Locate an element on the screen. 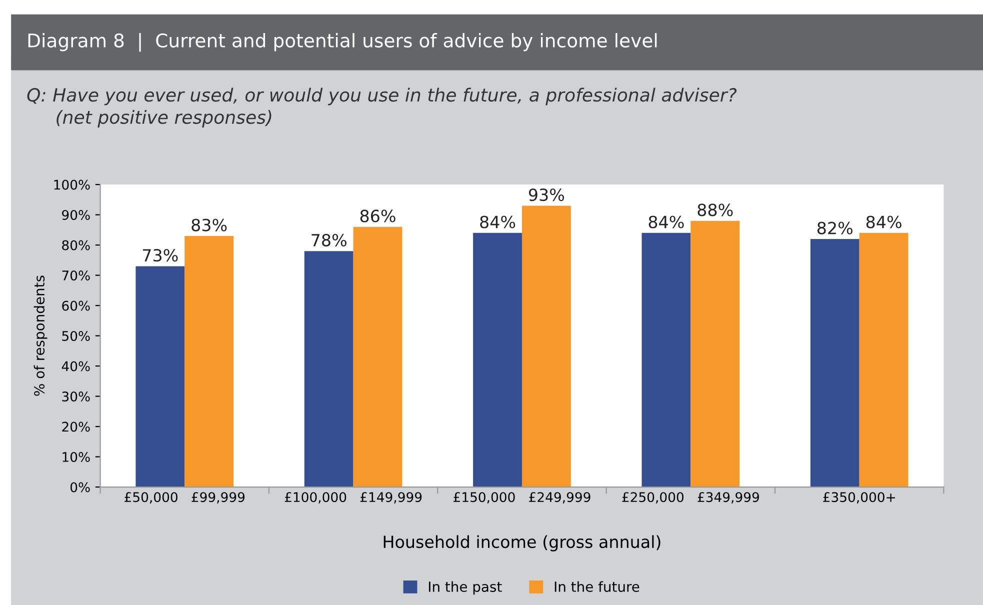 This screenshot has height=605, width=983. data-label: 83% is located at coordinates (209, 225).